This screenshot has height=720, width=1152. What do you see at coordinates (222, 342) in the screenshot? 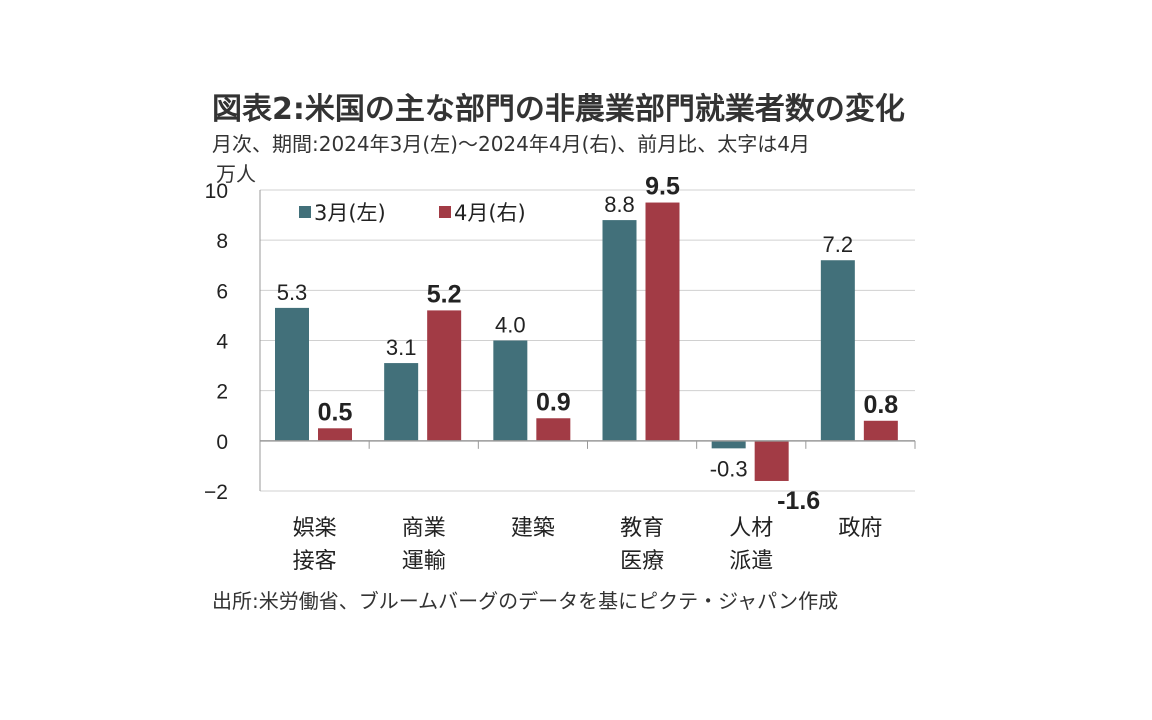
I see `y-tick-label: 4` at bounding box center [222, 342].